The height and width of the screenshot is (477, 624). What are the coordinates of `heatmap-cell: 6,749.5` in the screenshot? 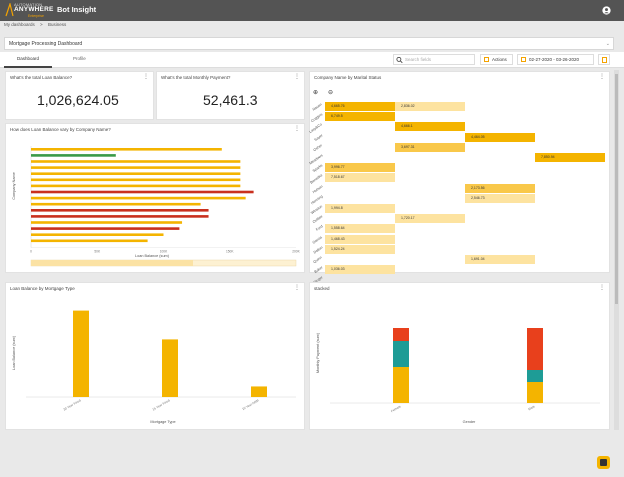 It's located at (360, 117).